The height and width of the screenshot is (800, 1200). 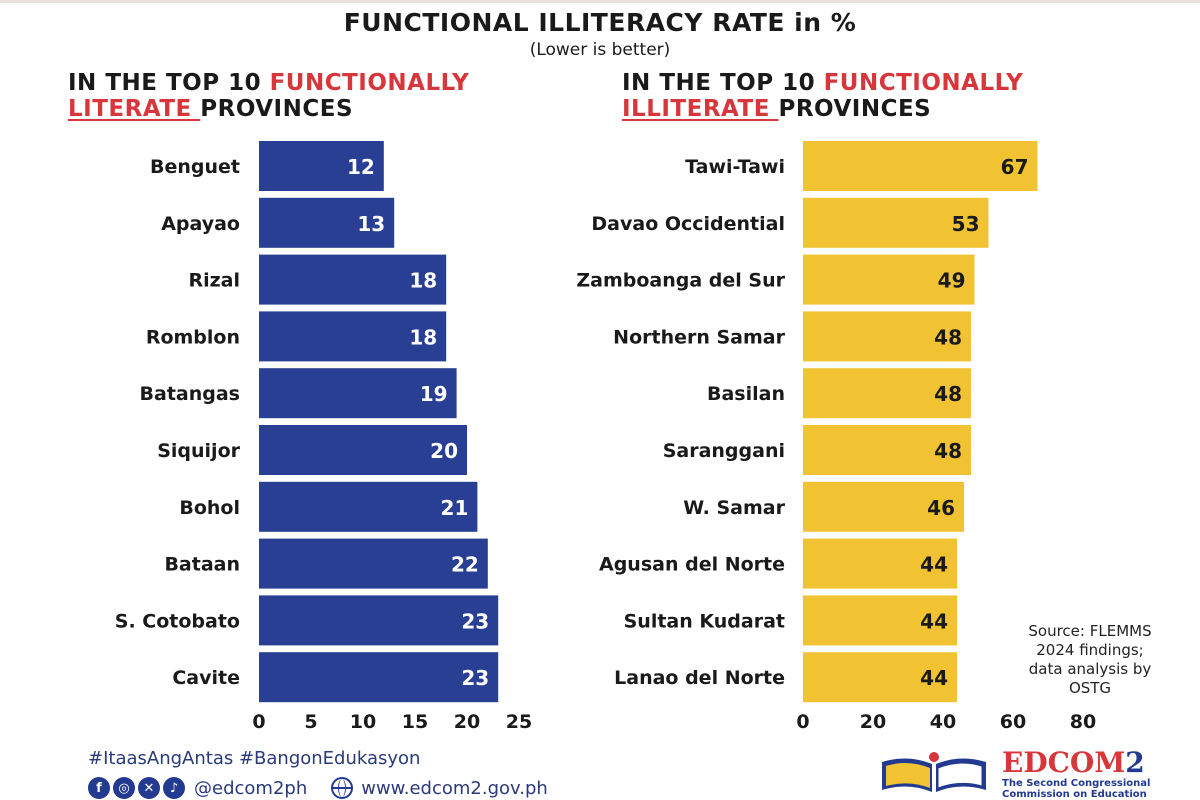 What do you see at coordinates (361, 167) in the screenshot?
I see `left-value-label: 12` at bounding box center [361, 167].